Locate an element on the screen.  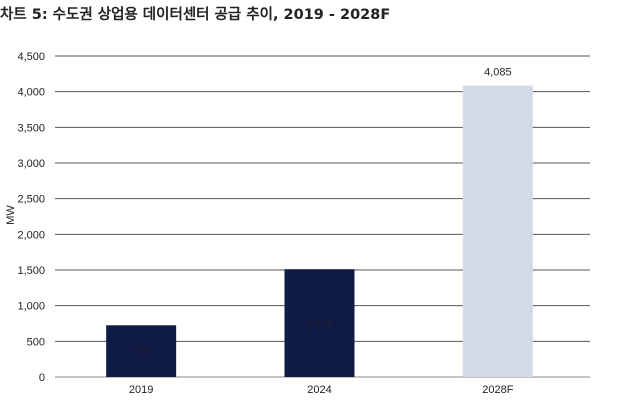
y-tick-label: 4,500 is located at coordinates (31, 57).